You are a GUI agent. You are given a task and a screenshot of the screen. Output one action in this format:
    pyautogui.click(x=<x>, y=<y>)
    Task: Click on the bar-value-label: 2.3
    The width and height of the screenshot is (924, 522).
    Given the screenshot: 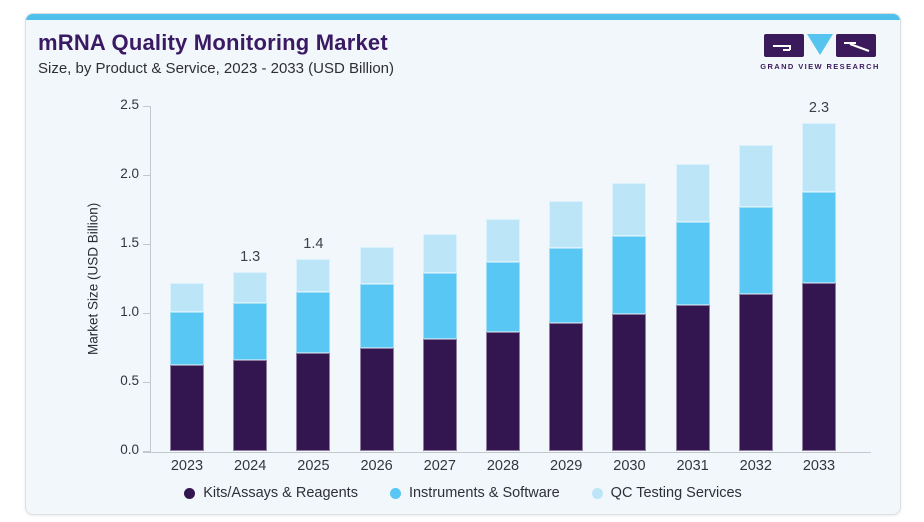 What is the action you would take?
    pyautogui.click(x=819, y=107)
    